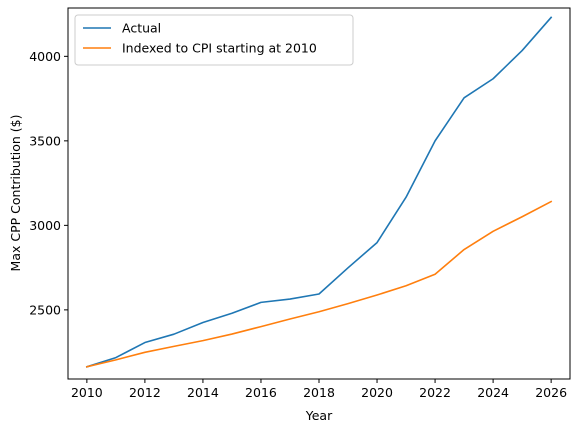 Image resolution: width=580 pixels, height=432 pixels. What do you see at coordinates (48, 183) in the screenshot?
I see `y-ticks: 2500 3000 3500 4000` at bounding box center [48, 183].